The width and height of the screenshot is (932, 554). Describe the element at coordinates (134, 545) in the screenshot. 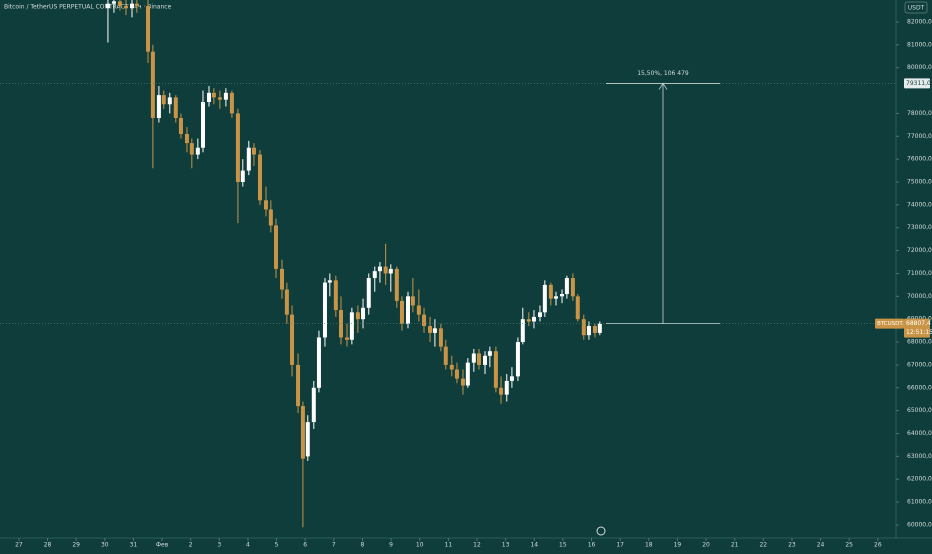

I see `x-tick-label: 31` at that location.